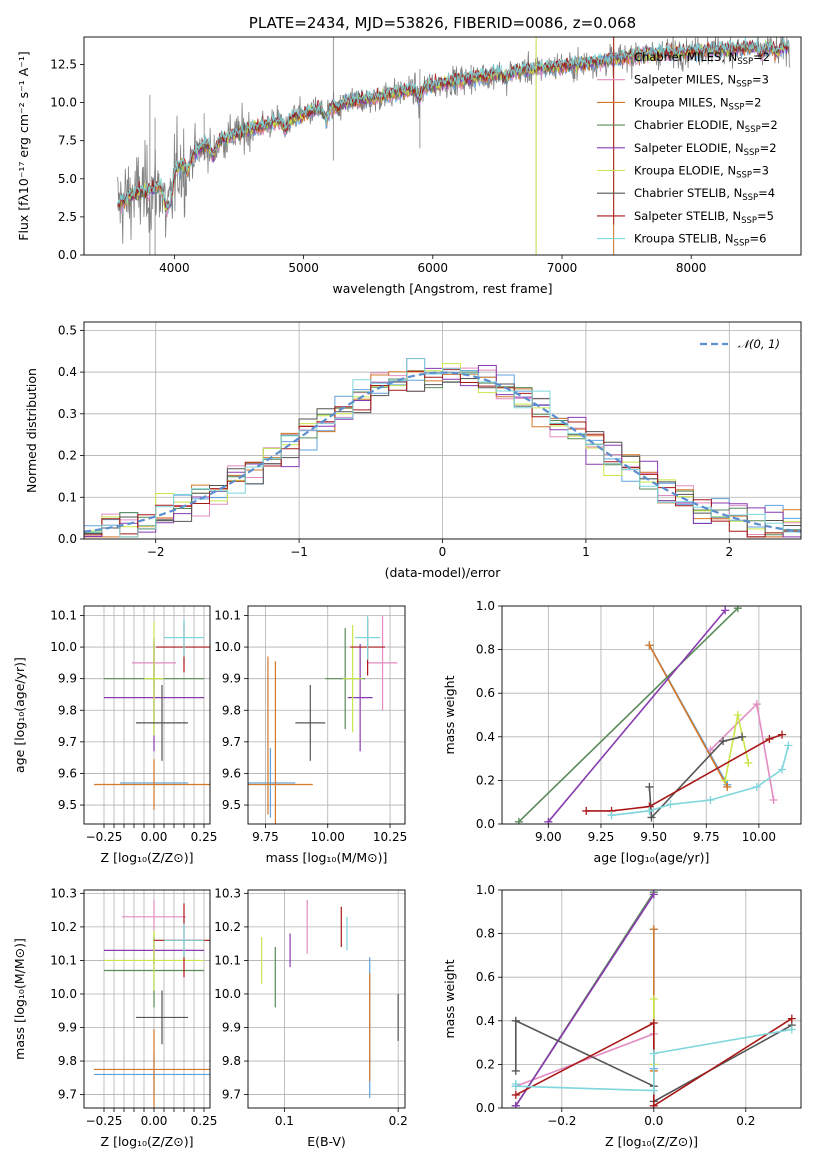  What do you see at coordinates (433, 268) in the screenshot?
I see `x-tick-label: 6000` at bounding box center [433, 268].